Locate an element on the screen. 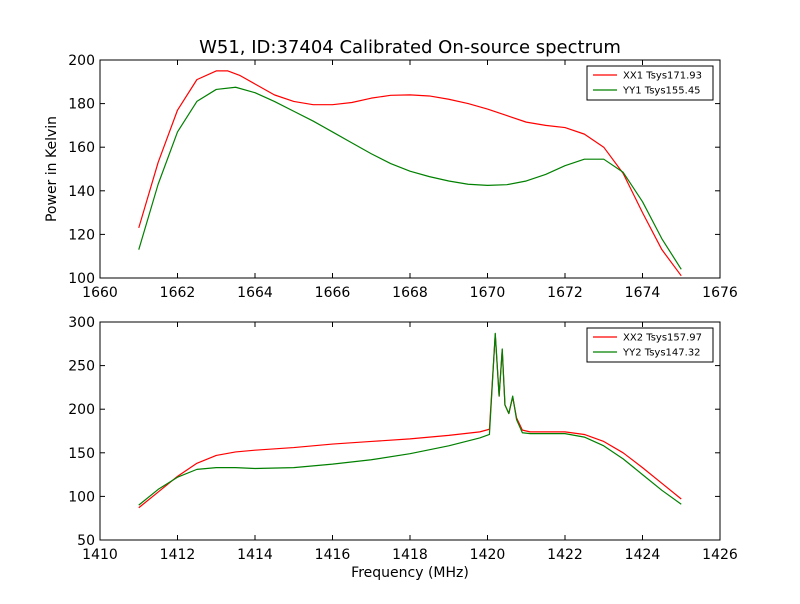 The image size is (800, 604). x-tick-label-2-6: 1422 is located at coordinates (565, 555).